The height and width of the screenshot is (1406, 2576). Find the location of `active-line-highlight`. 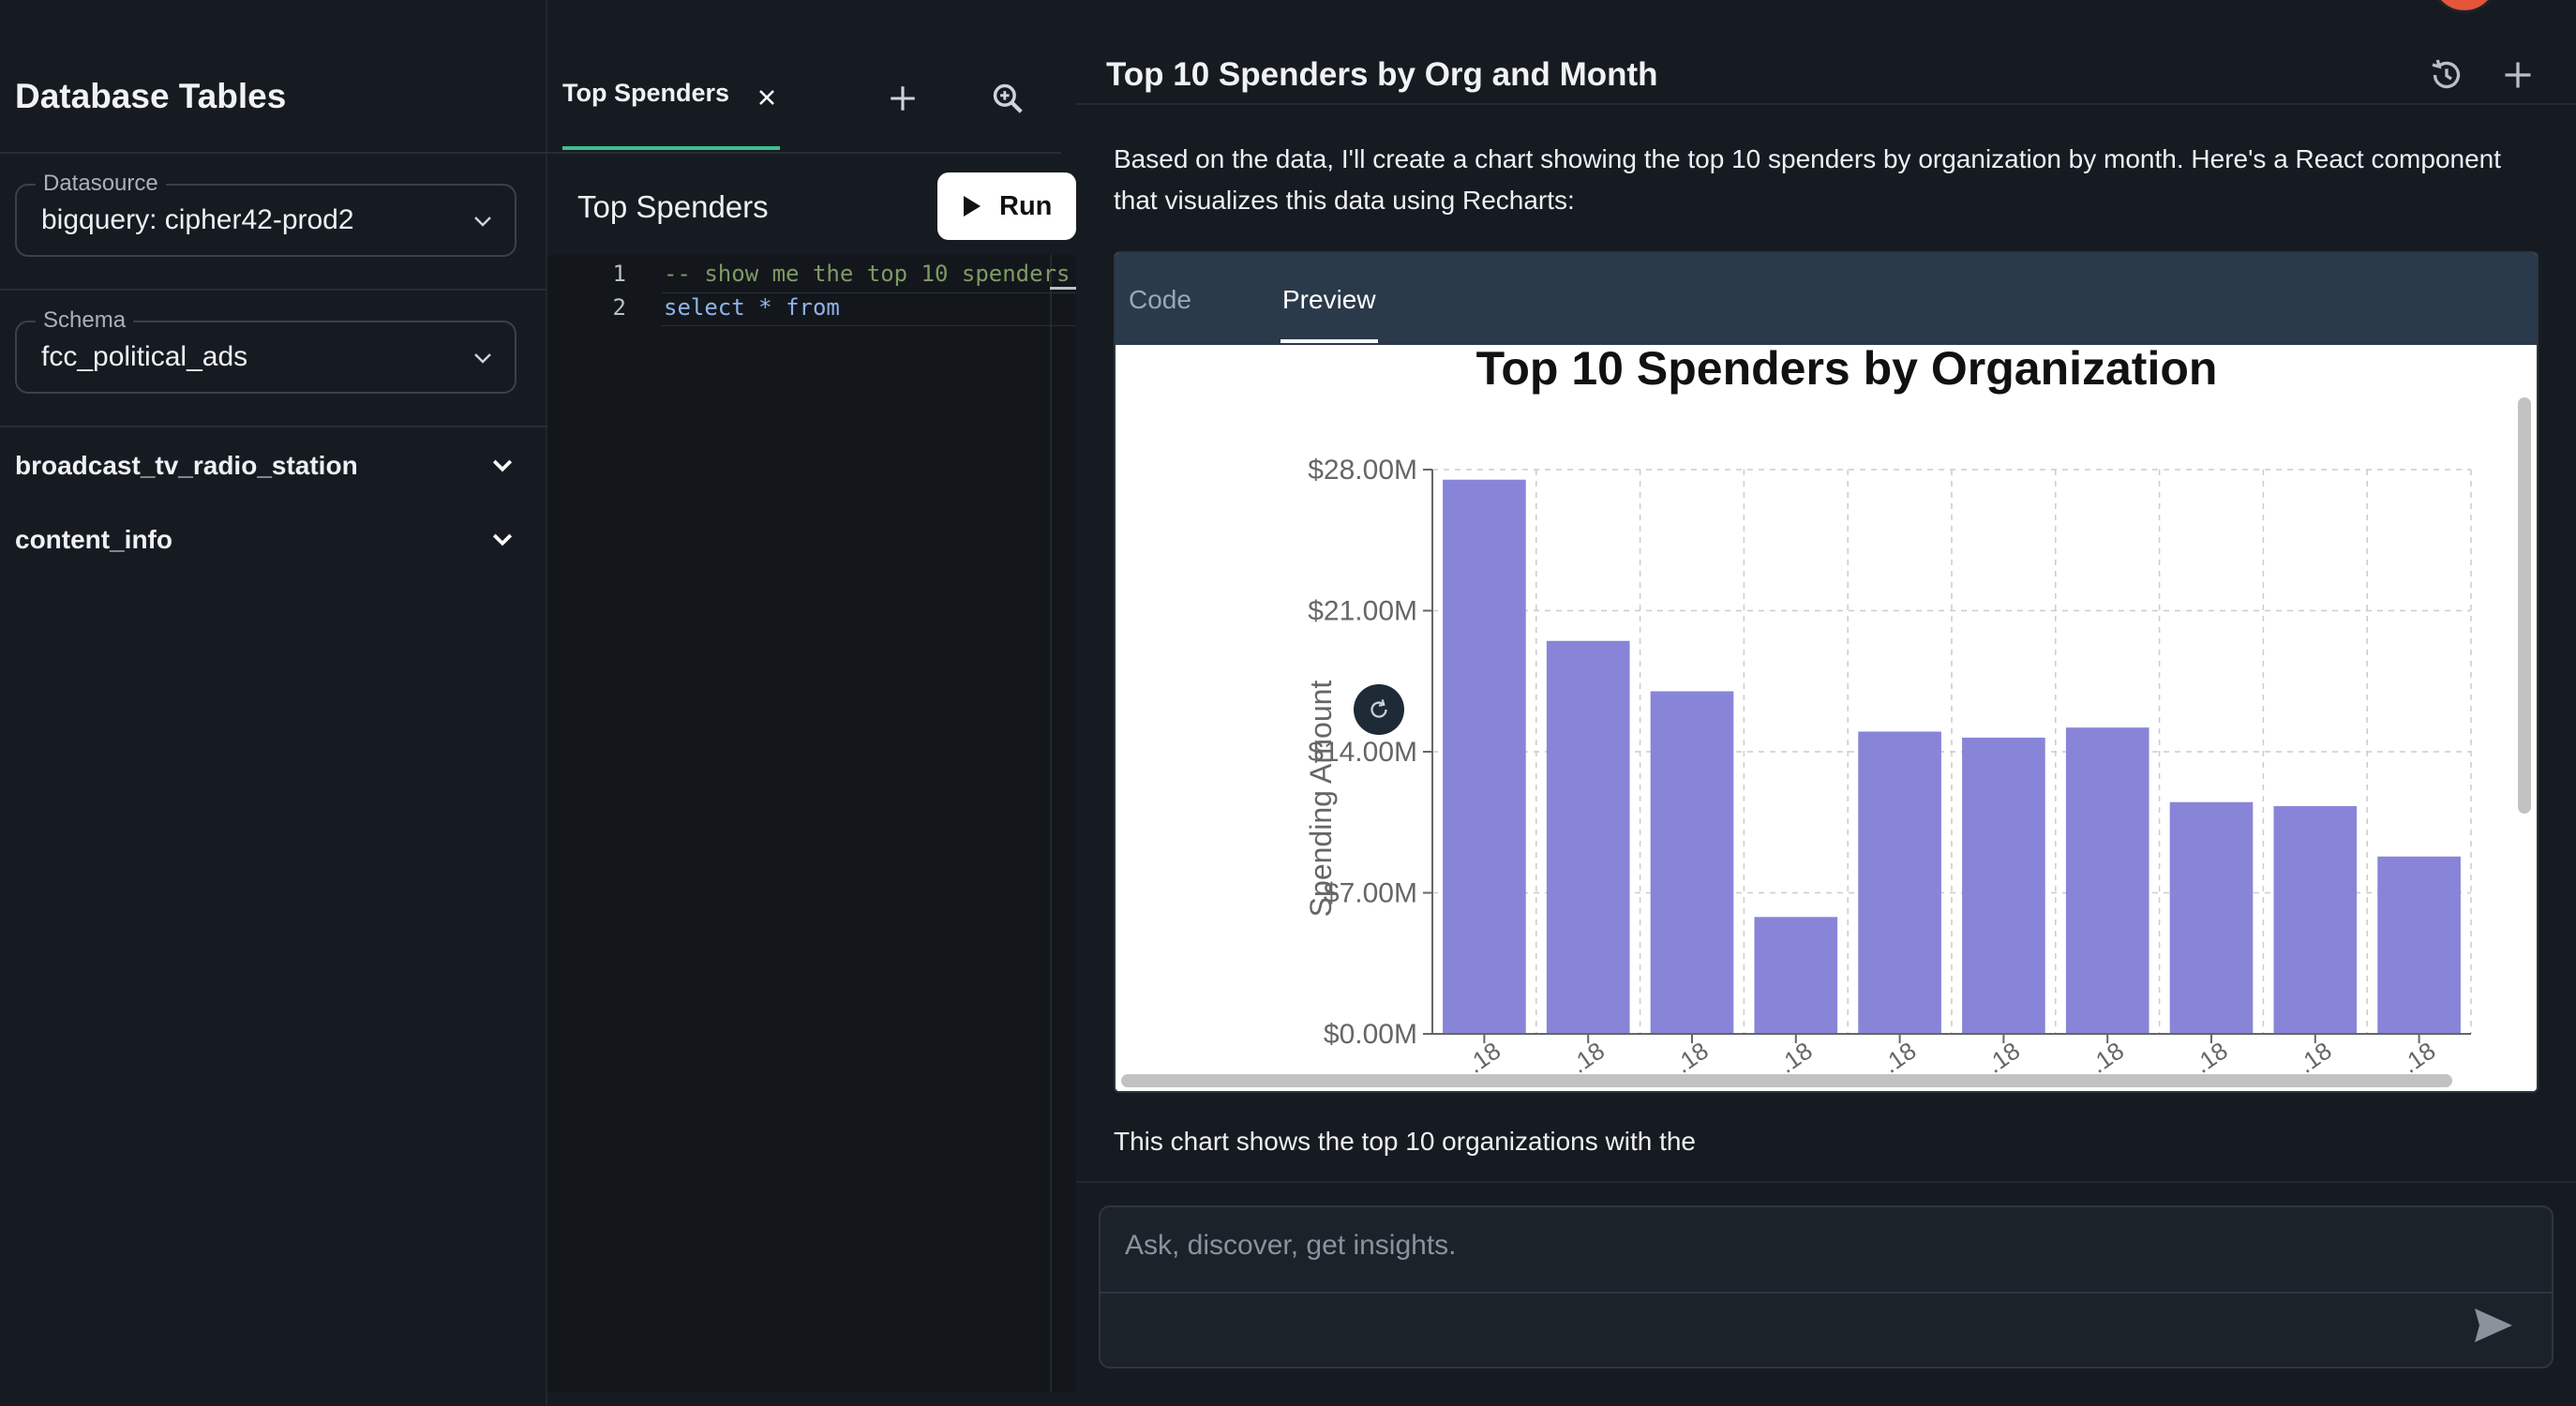

active-line-highlight is located at coordinates (869, 309).